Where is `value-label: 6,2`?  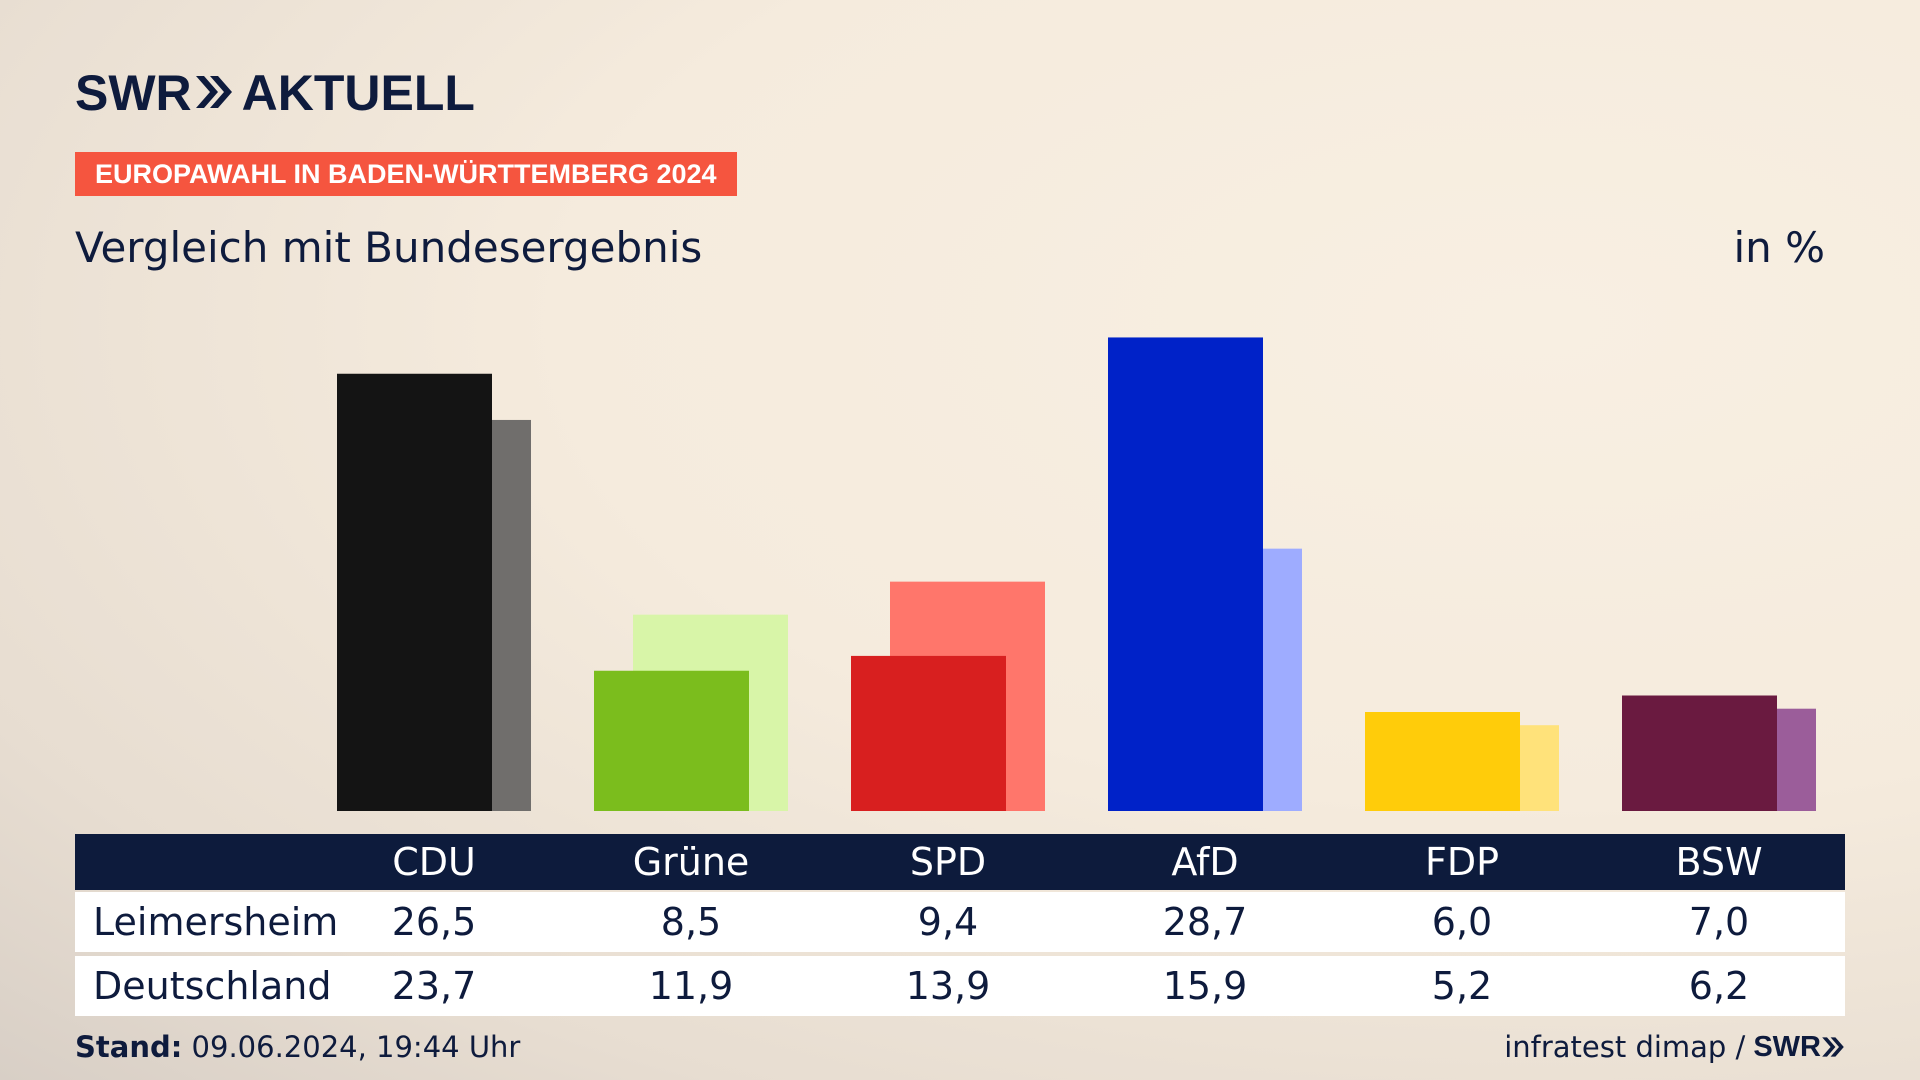 value-label: 6,2 is located at coordinates (1719, 986).